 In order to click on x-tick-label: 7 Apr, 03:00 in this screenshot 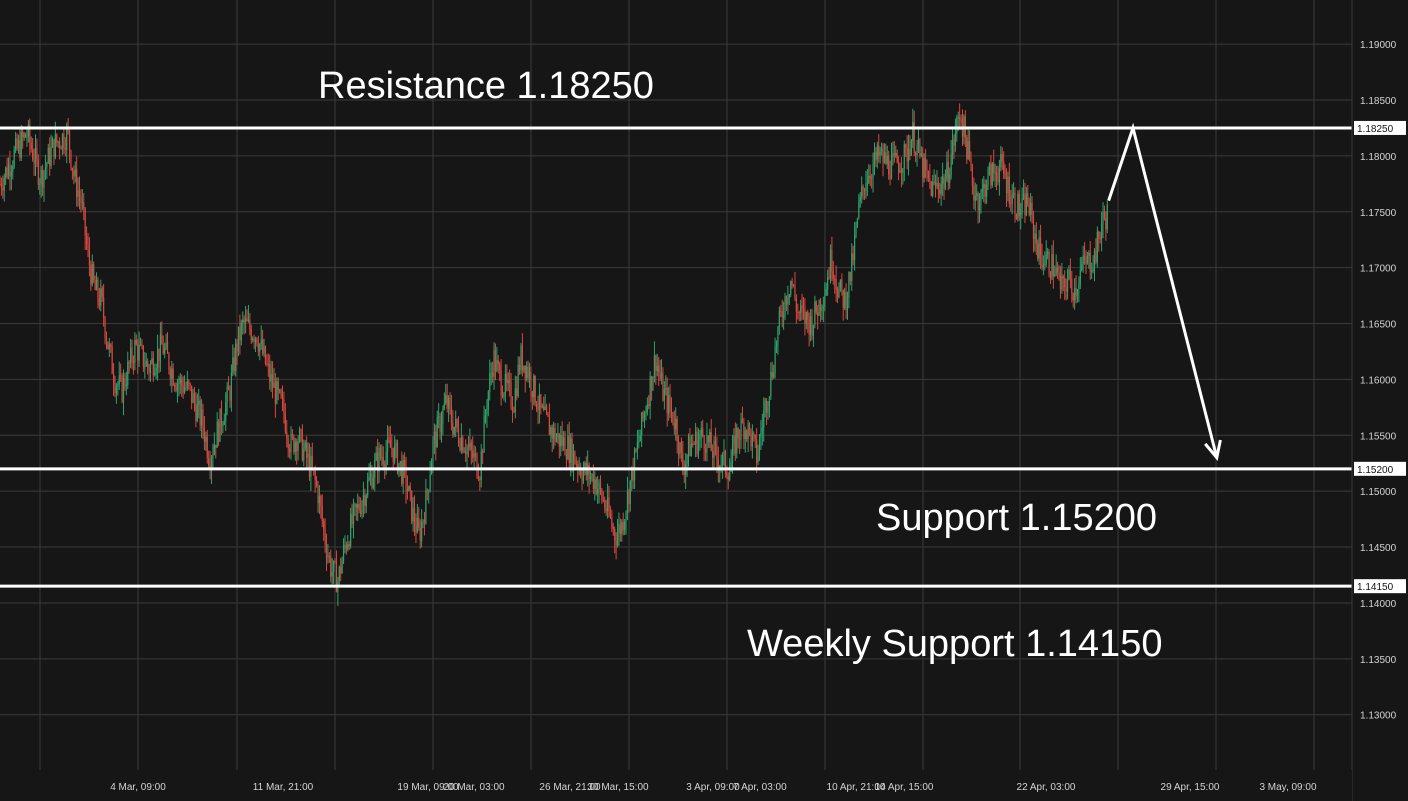, I will do `click(760, 787)`.